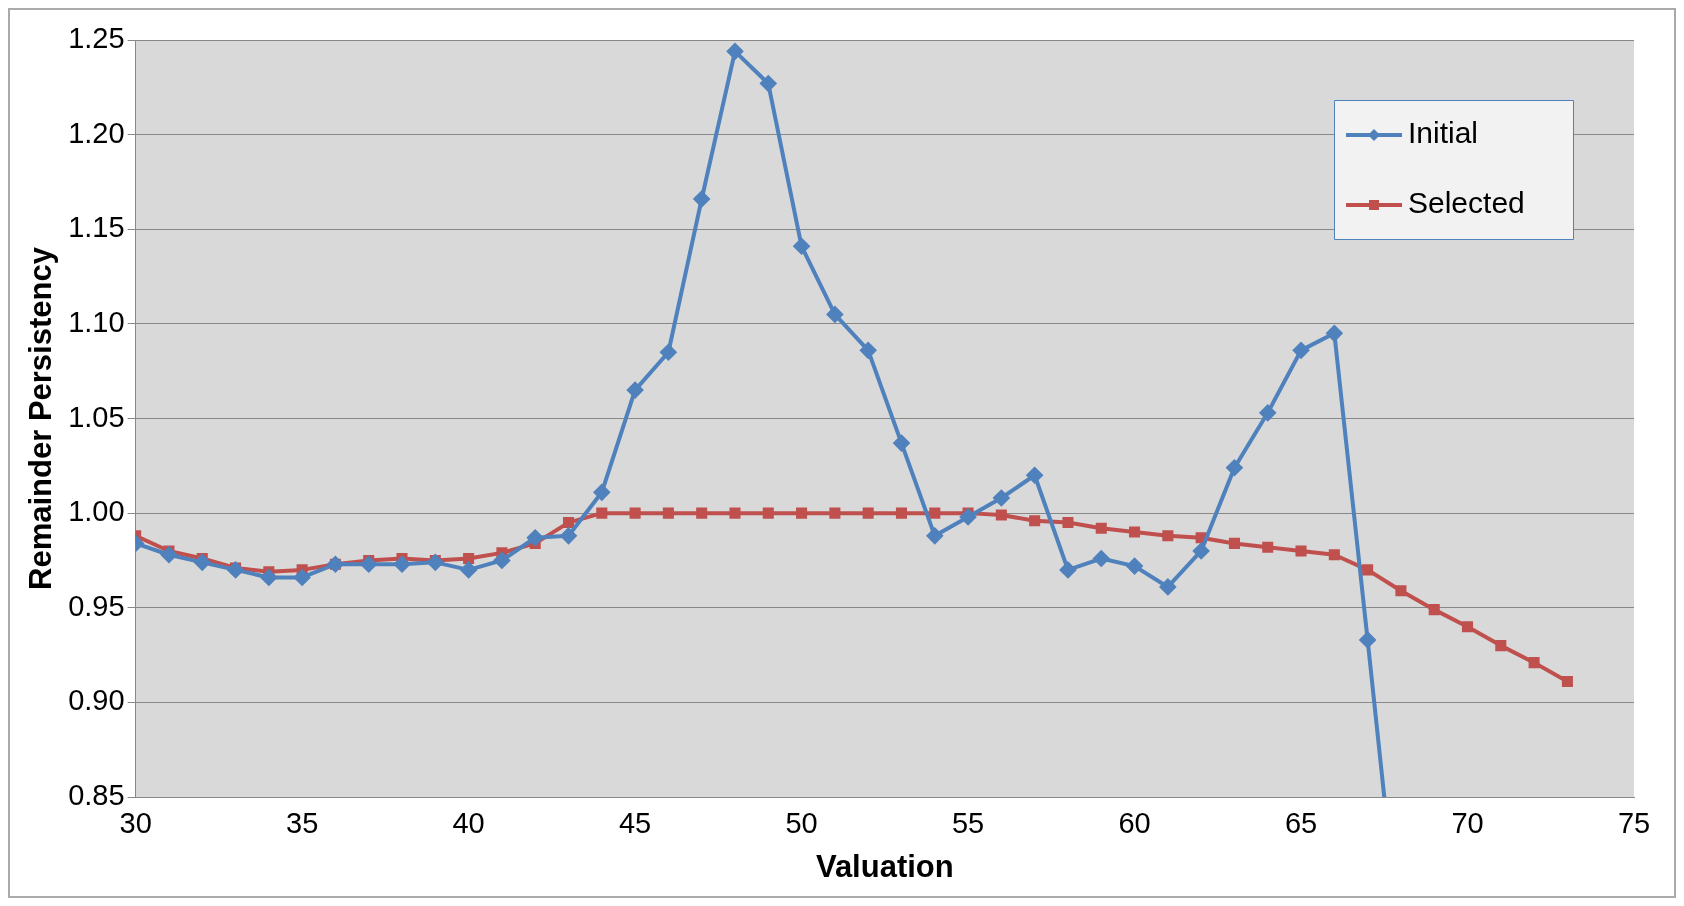 This screenshot has width=1684, height=906. I want to click on x-axis-title: Valuation, so click(884, 866).